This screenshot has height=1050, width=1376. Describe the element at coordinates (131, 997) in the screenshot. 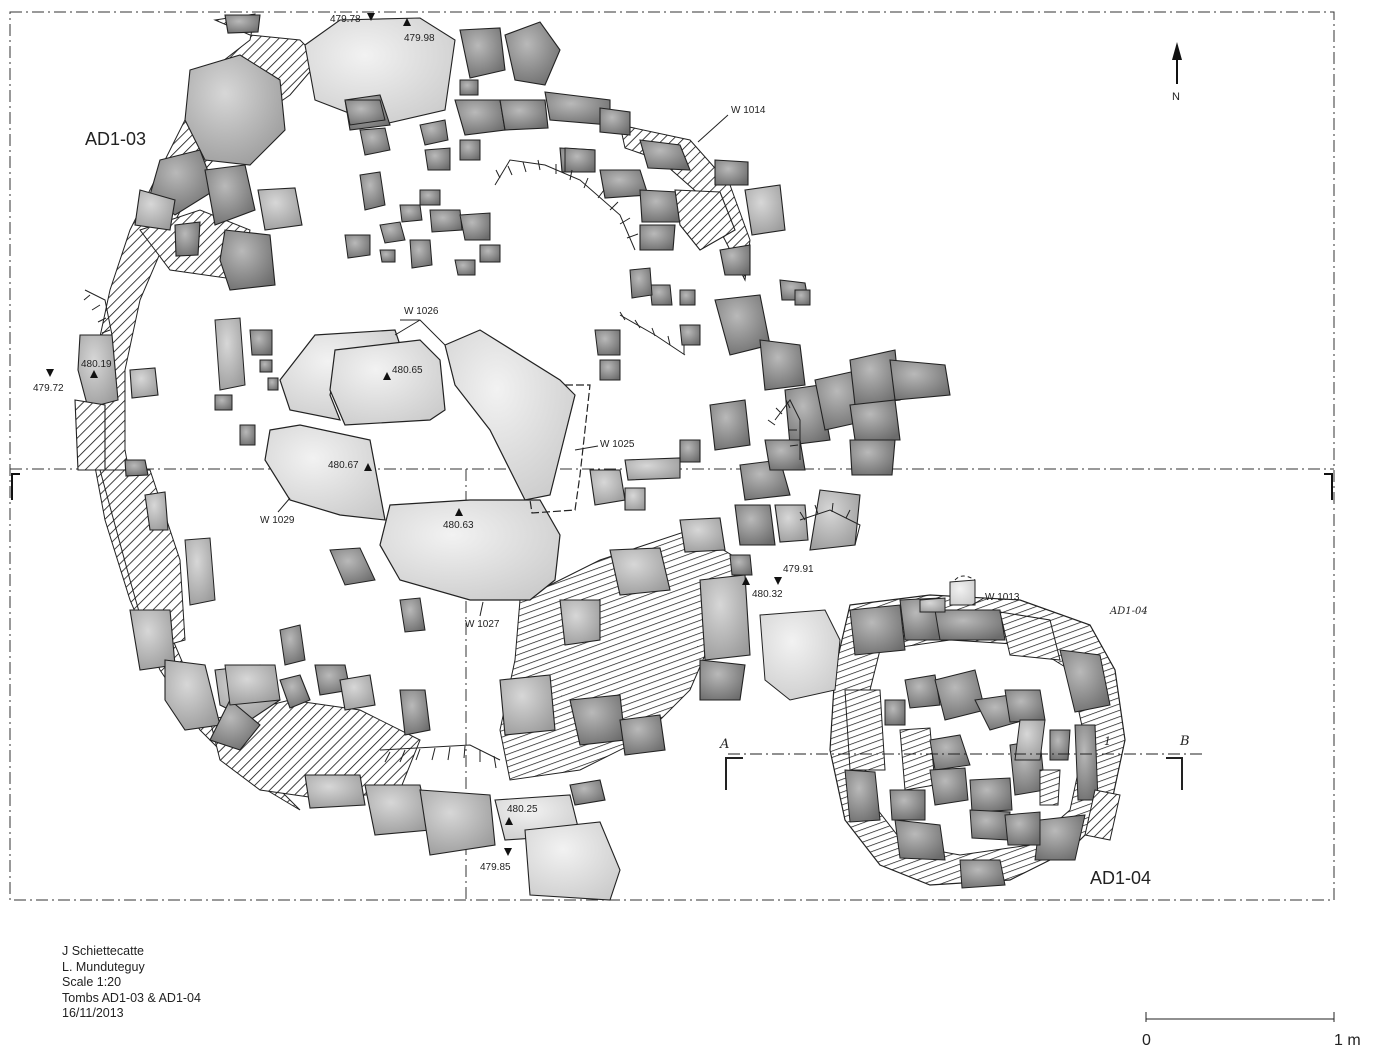

I see `credit-subject: Tombs AD1-03 & AD1-04` at that location.